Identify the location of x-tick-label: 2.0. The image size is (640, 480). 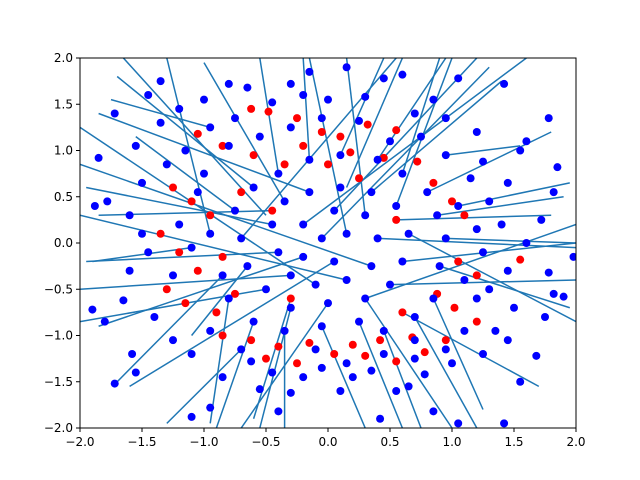
(575, 442).